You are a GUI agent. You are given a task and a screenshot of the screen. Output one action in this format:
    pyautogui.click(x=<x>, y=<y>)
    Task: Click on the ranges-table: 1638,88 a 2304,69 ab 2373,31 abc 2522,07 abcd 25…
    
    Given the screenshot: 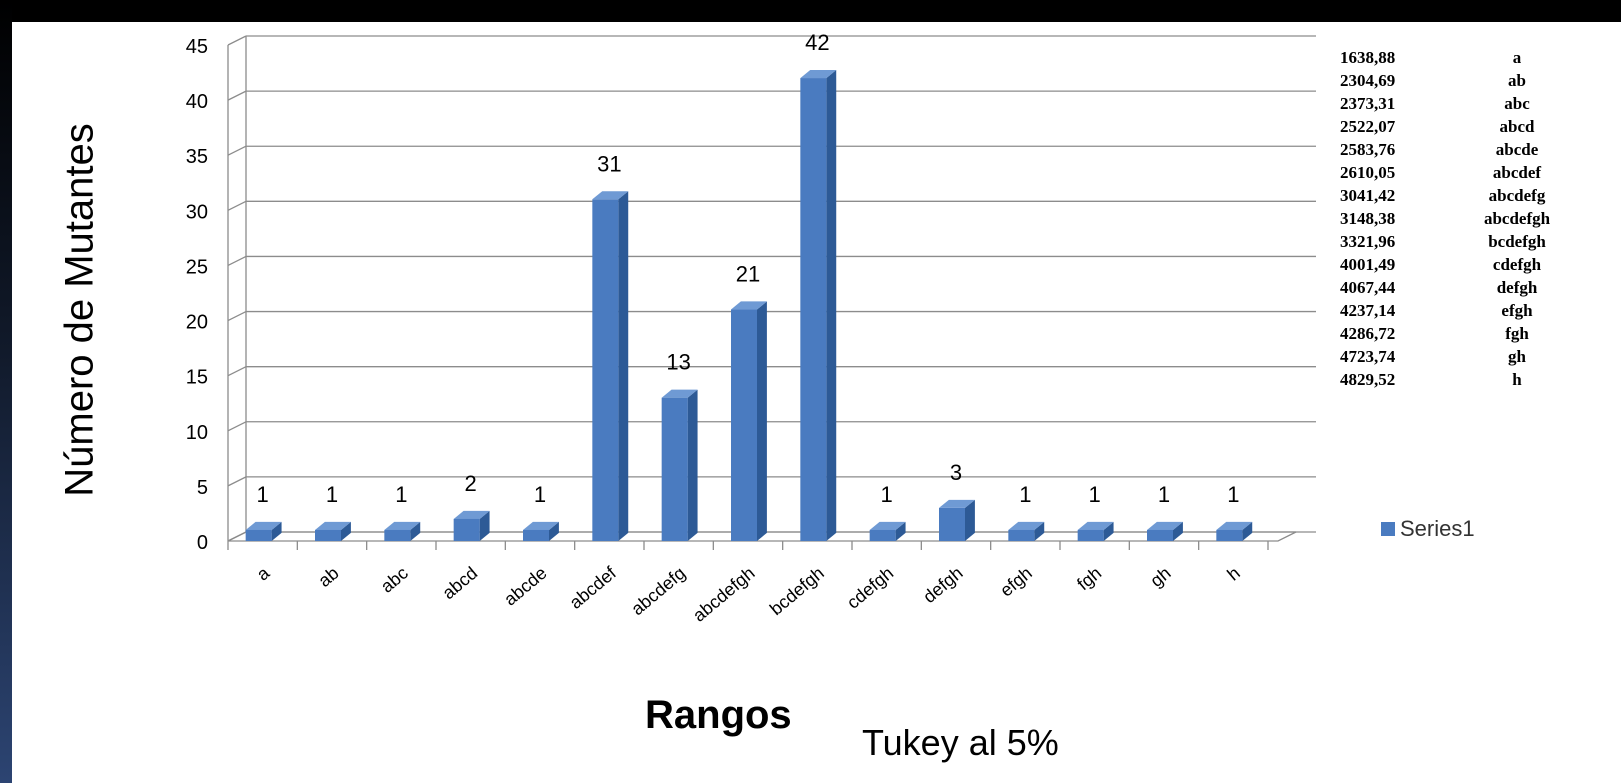 What is the action you would take?
    pyautogui.click(x=1462, y=218)
    